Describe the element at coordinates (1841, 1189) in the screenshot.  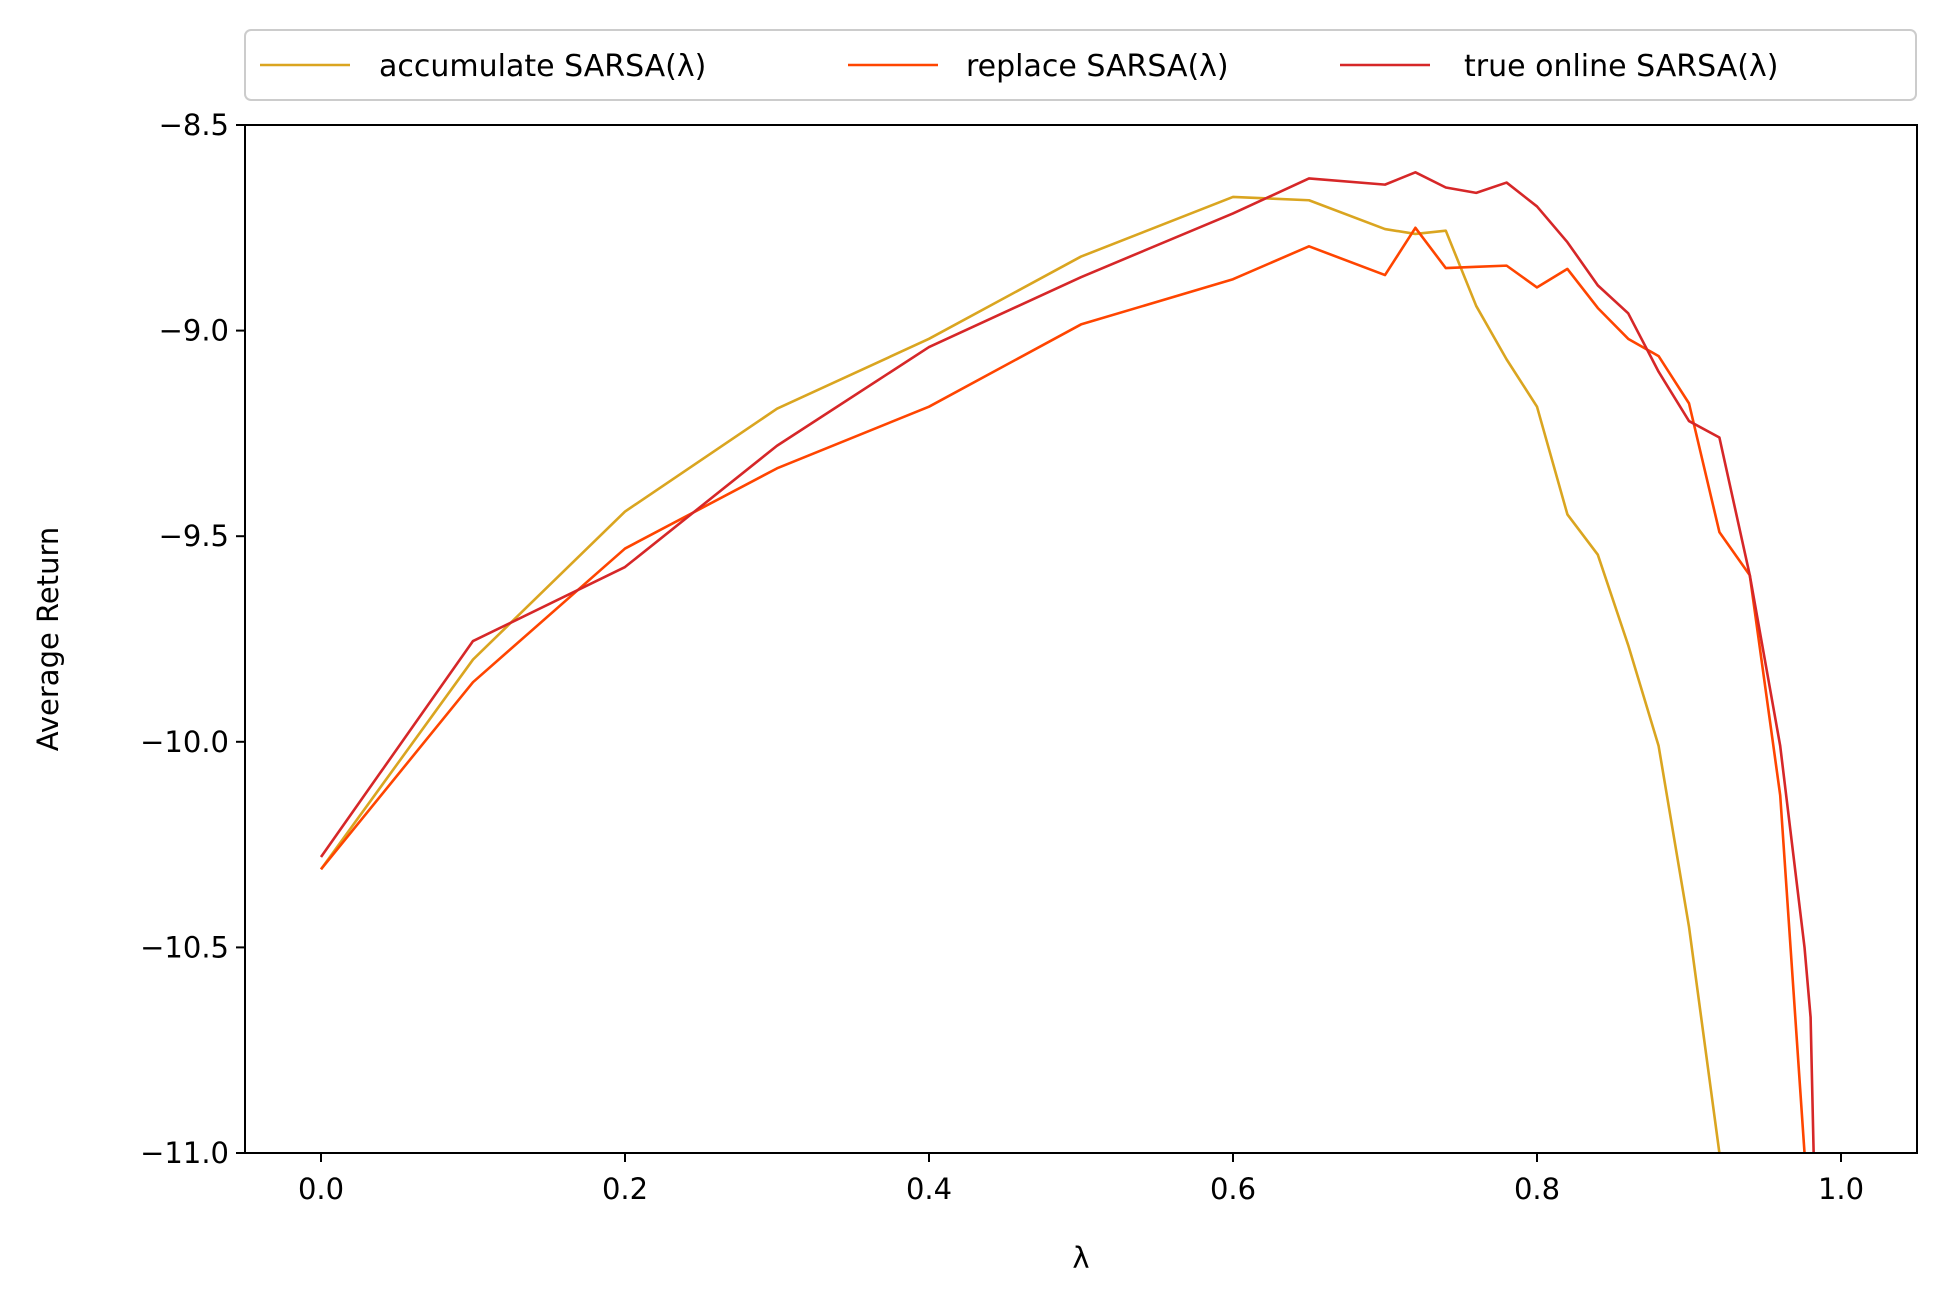
I see `x-tick-label: 1.0` at that location.